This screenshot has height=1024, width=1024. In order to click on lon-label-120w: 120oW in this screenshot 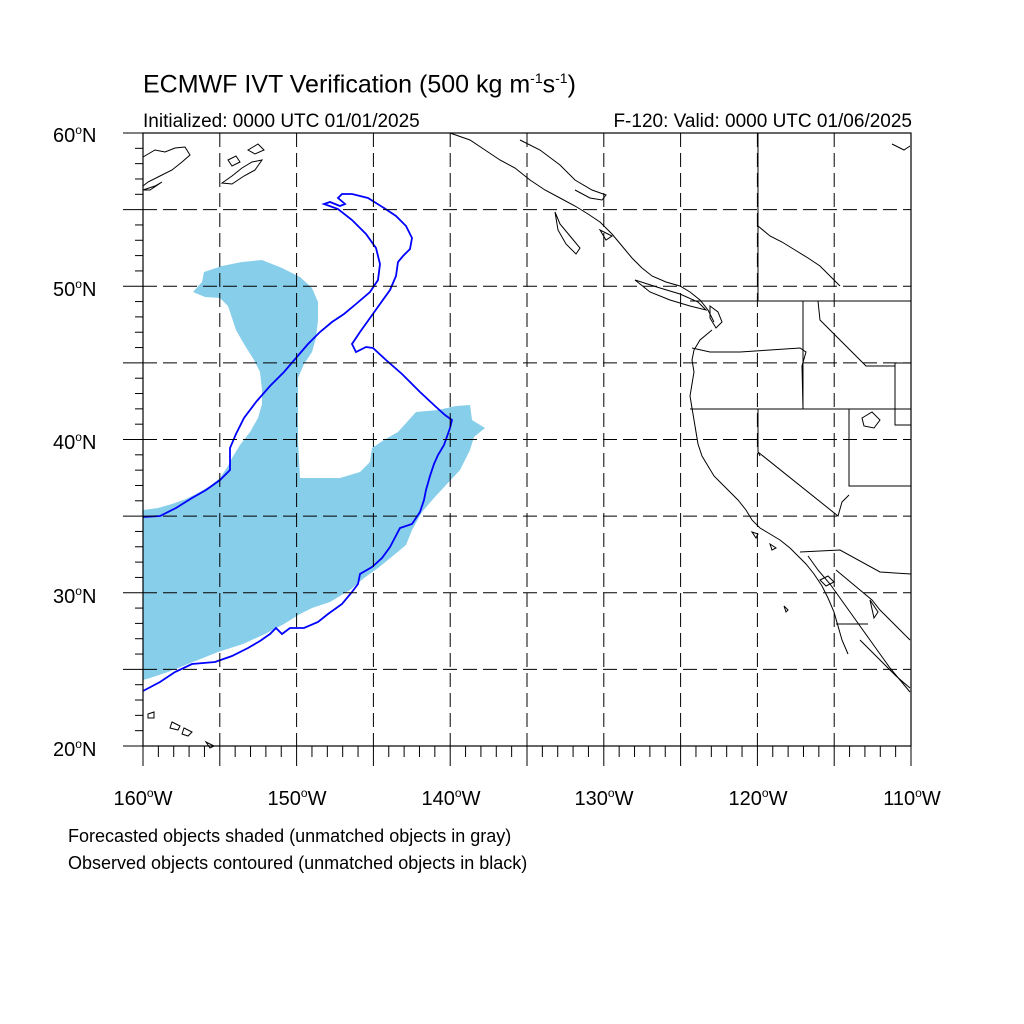, I will do `click(758, 798)`.